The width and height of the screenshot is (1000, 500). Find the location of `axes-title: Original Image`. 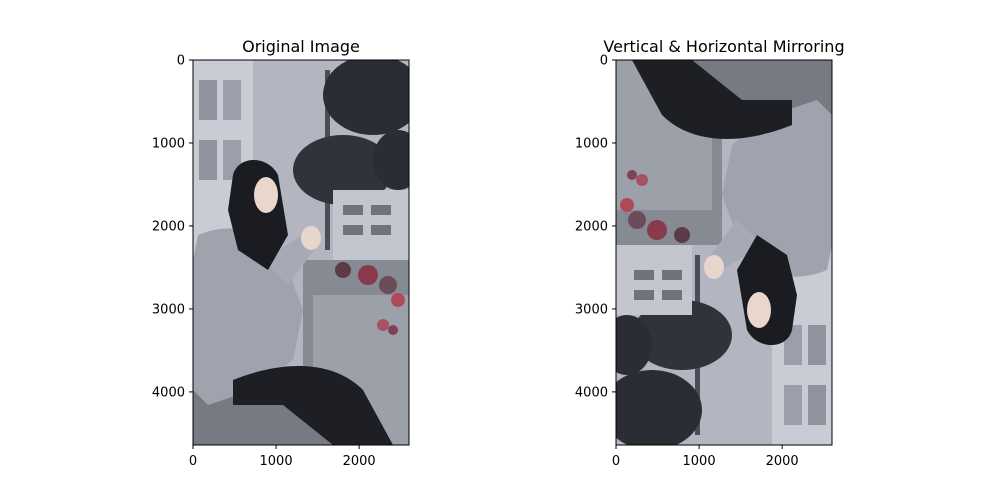

axes-title: Original Image is located at coordinates (301, 46).